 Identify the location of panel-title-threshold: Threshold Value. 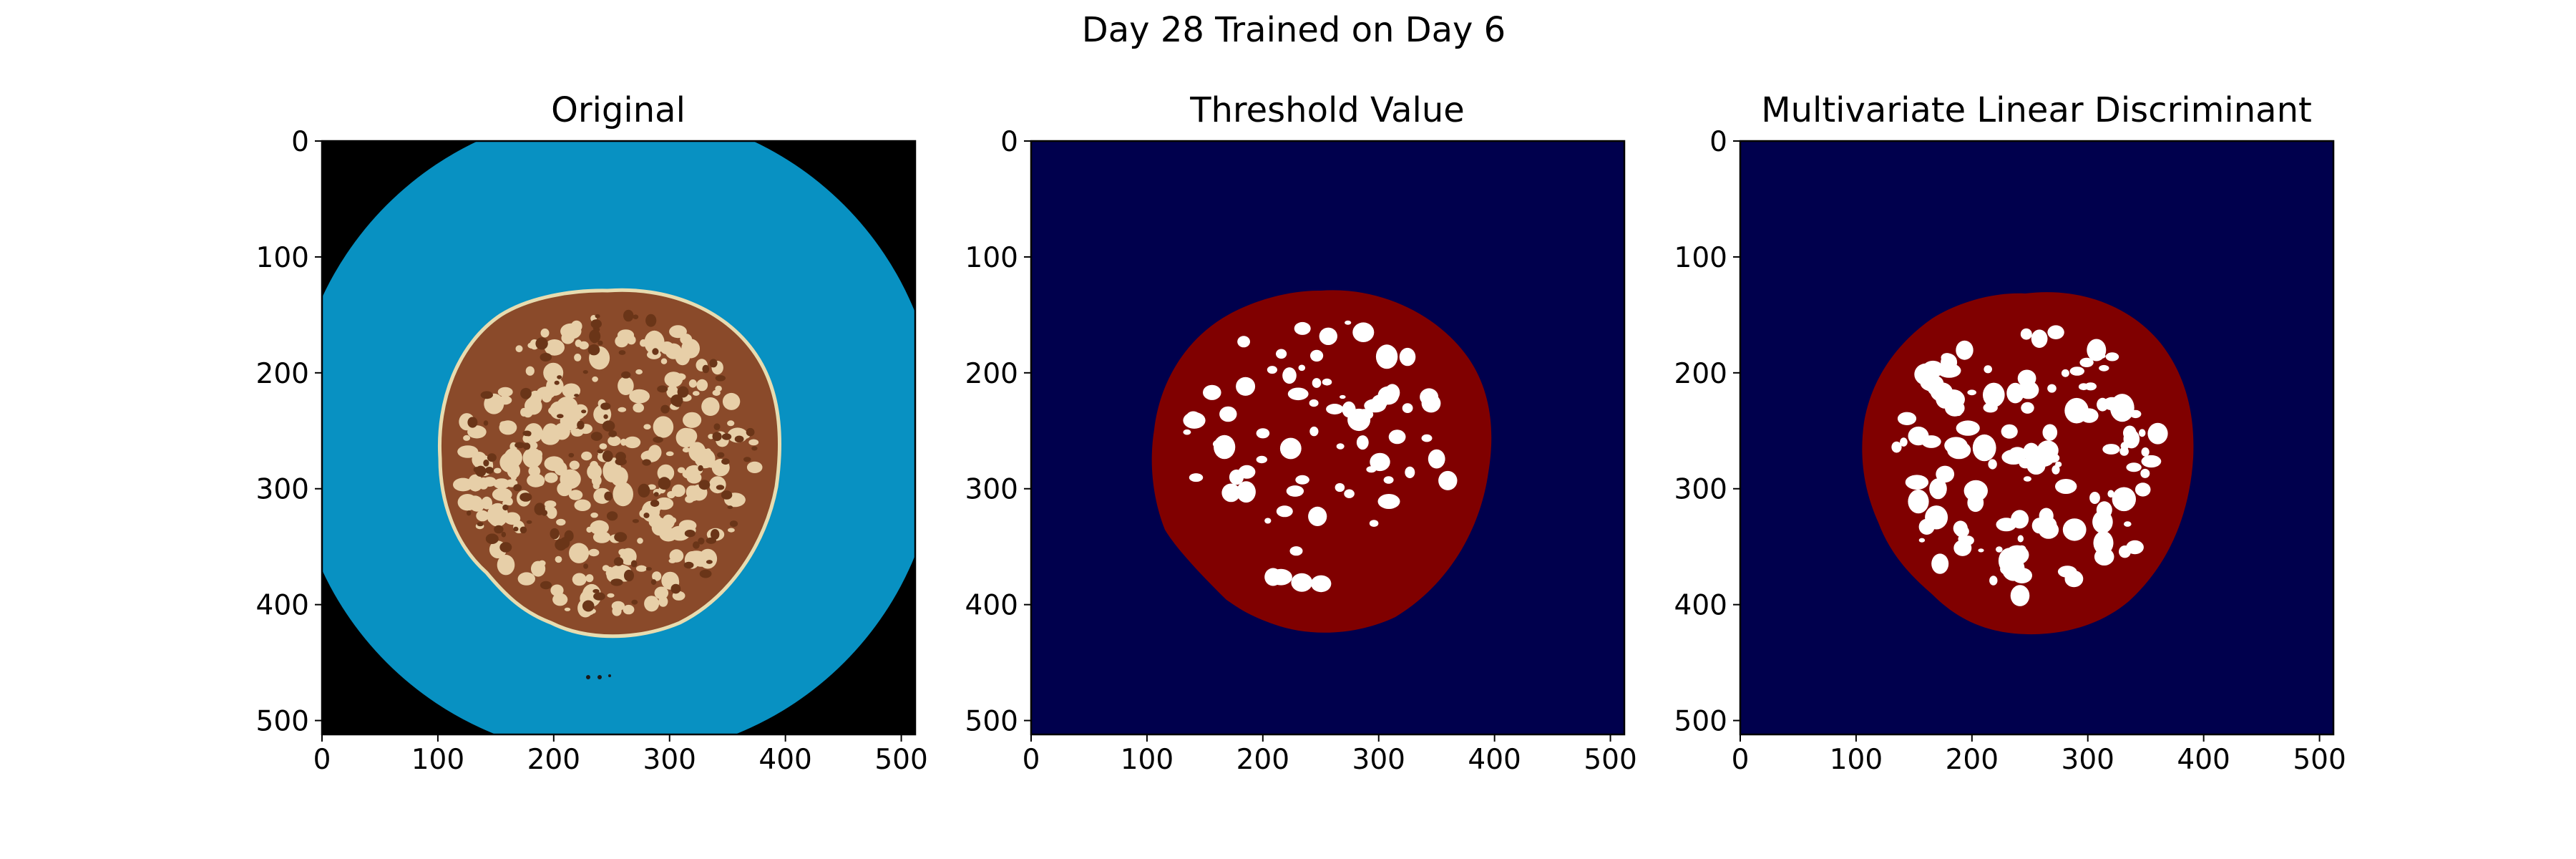
(1327, 110).